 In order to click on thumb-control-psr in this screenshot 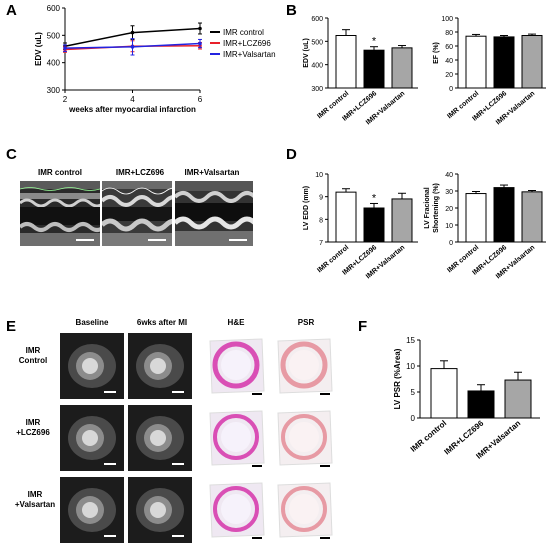, I will do `click(304, 366)`.